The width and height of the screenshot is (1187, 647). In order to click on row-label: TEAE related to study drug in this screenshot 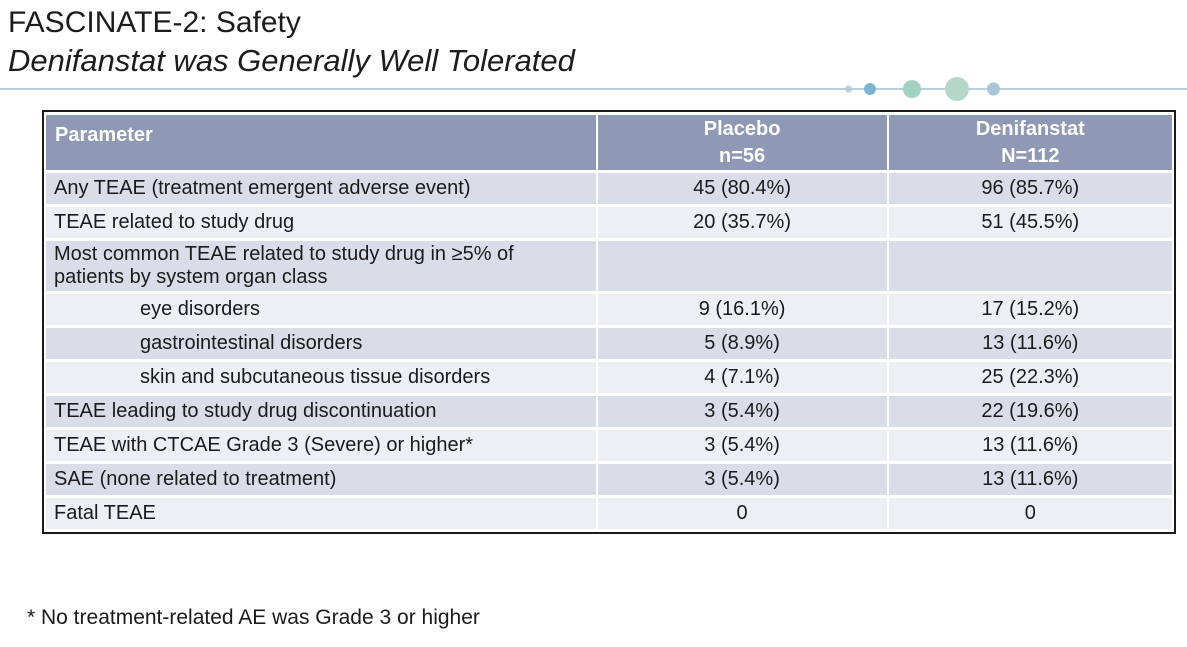, I will do `click(174, 222)`.